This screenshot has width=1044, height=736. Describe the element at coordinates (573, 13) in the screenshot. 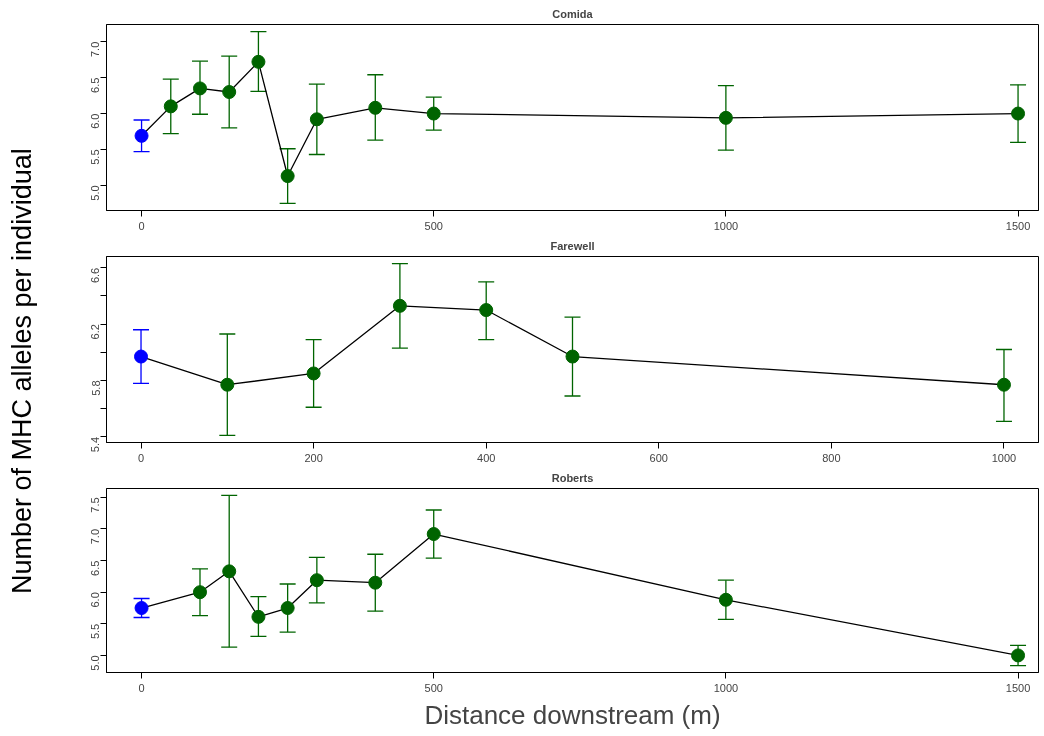

I see `chart-title: Comida` at that location.